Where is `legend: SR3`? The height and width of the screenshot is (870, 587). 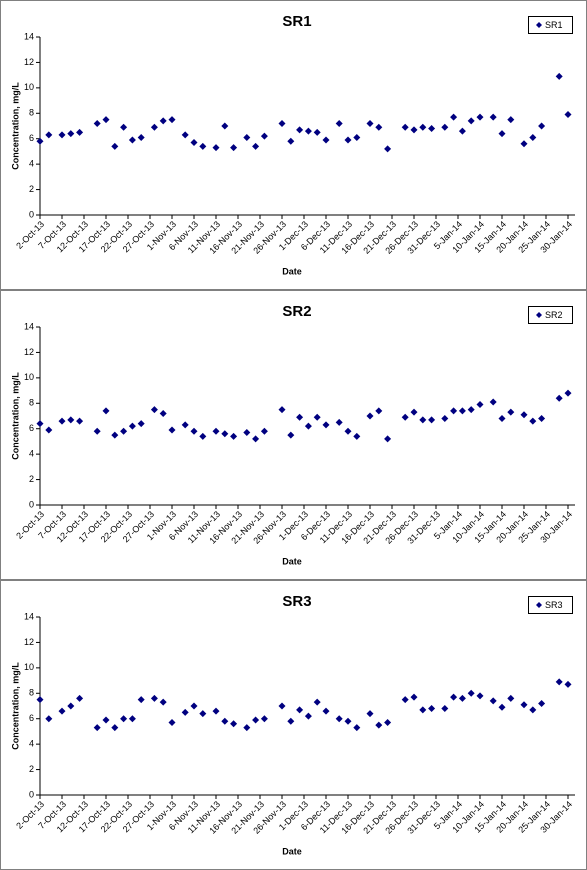
legend: SR3 is located at coordinates (550, 605).